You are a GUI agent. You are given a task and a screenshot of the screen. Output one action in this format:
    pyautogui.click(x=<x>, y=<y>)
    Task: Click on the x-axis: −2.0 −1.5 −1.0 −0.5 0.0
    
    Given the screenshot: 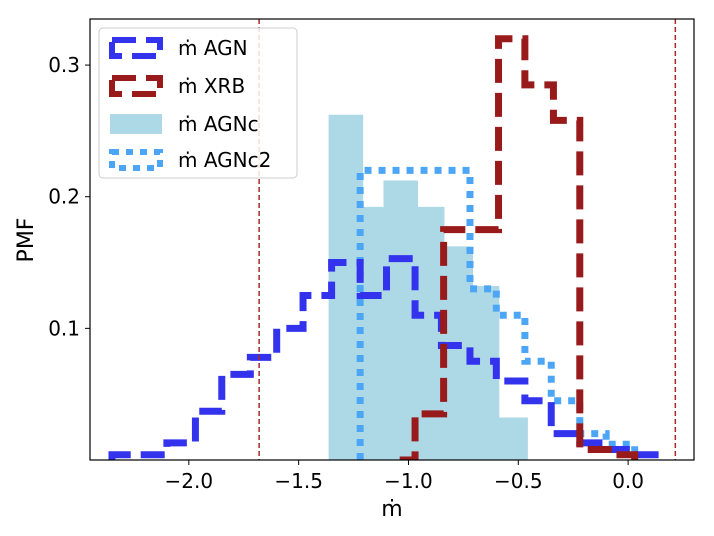 What is the action you would take?
    pyautogui.click(x=404, y=476)
    